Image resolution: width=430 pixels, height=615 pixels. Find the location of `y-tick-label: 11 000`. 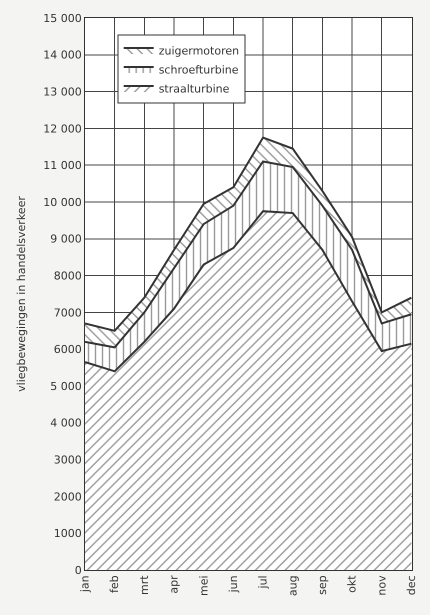

y-tick-label: 11 000 is located at coordinates (62, 165).